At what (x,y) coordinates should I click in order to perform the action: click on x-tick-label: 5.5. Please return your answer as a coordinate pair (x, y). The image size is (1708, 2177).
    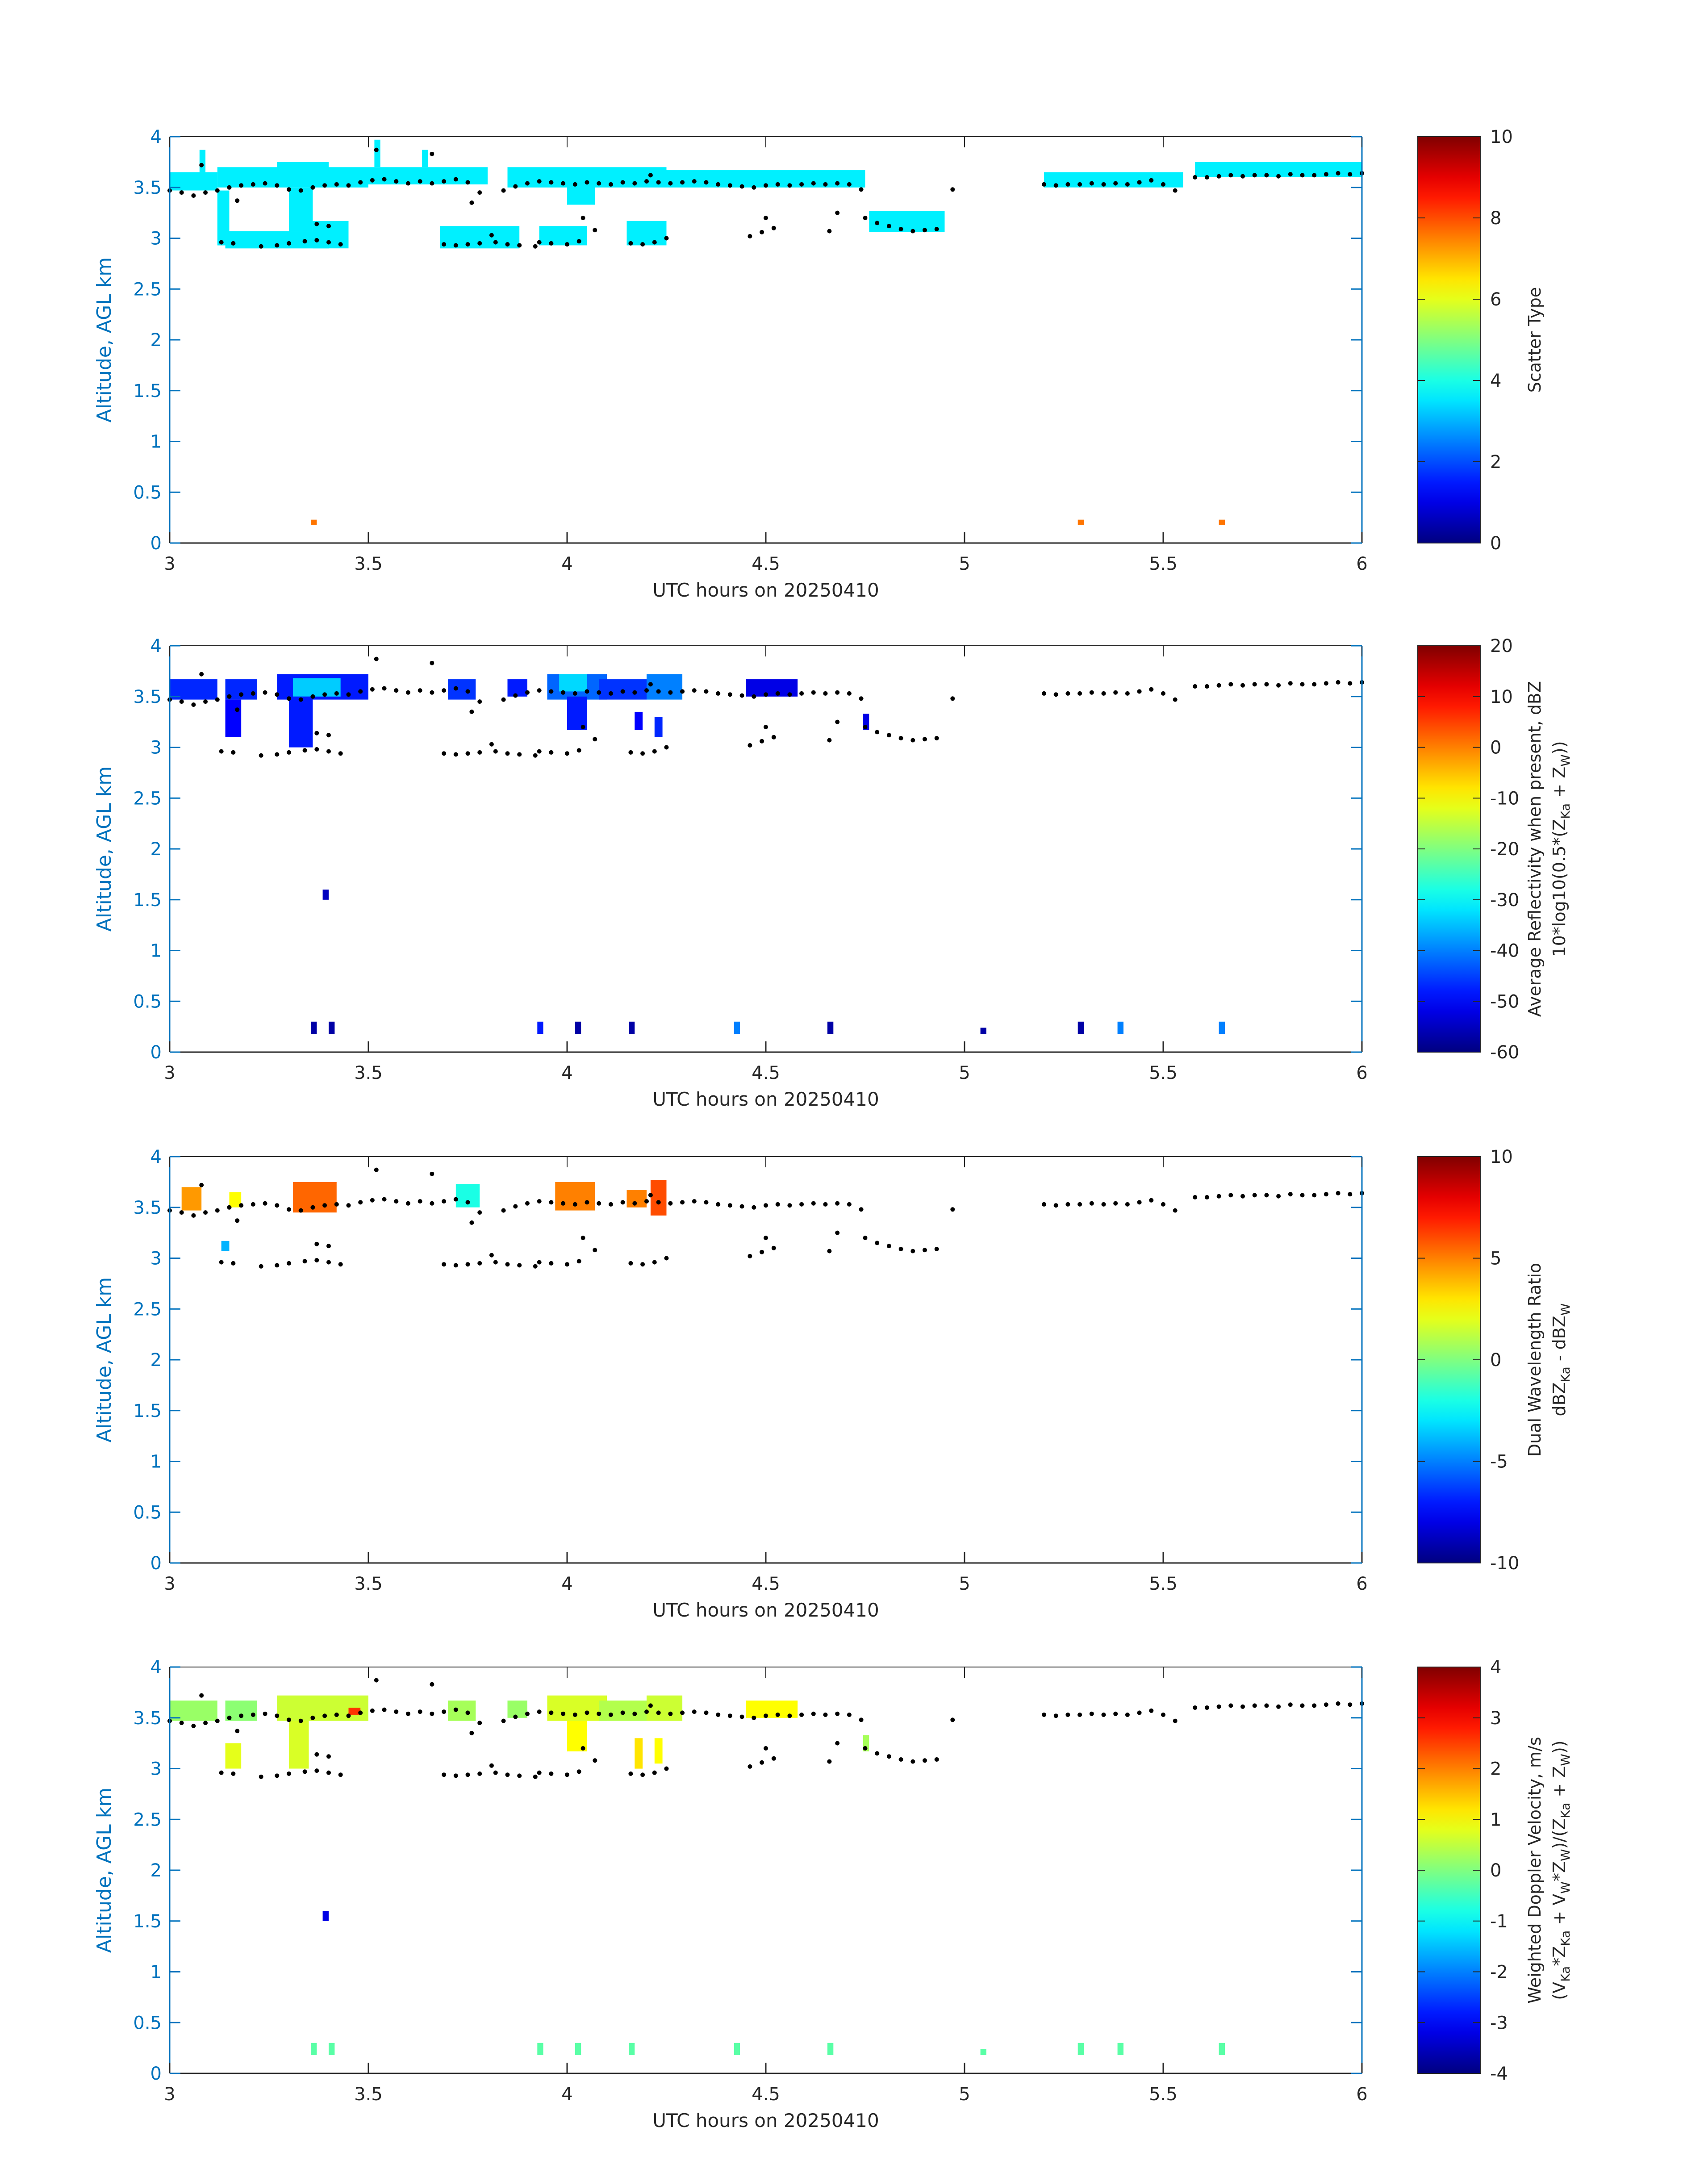
    Looking at the image, I should click on (1163, 564).